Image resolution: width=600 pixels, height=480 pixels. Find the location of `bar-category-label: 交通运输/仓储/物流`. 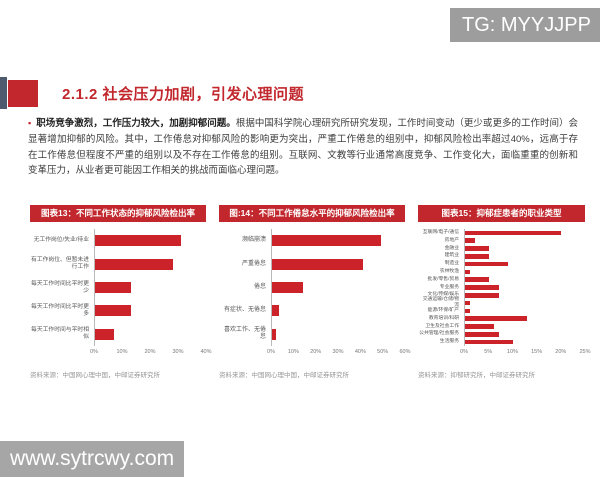

bar-category-label: 交通运输/仓储/物流 is located at coordinates (440, 303).